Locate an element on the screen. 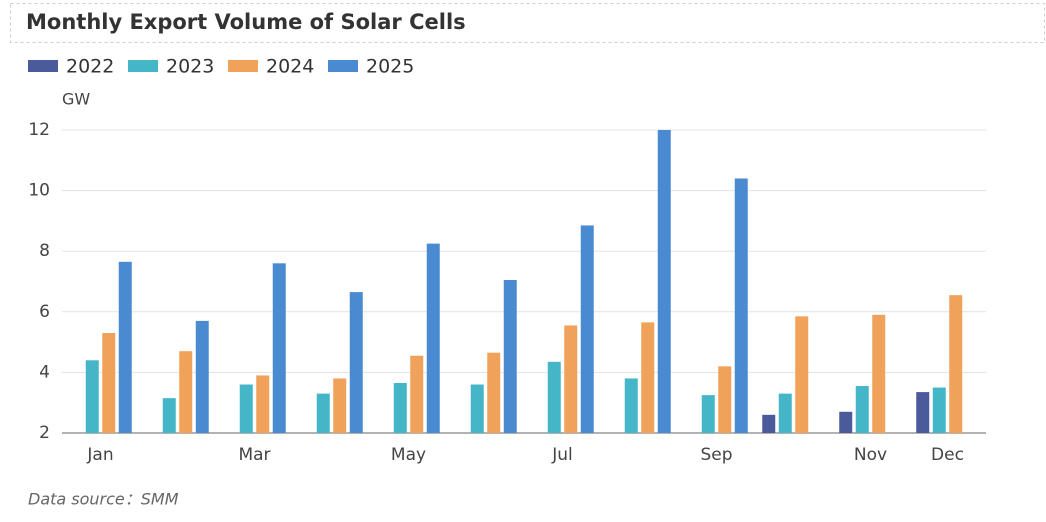 The image size is (1046, 522). legend-label: 2025 is located at coordinates (390, 67).